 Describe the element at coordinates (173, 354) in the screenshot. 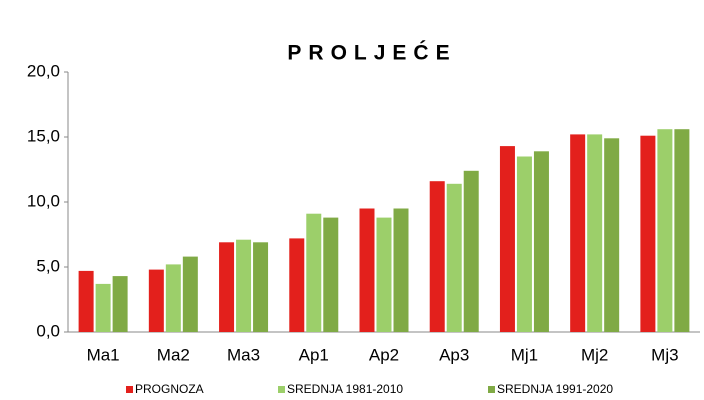

I see `x-tick-label: Ma2` at that location.